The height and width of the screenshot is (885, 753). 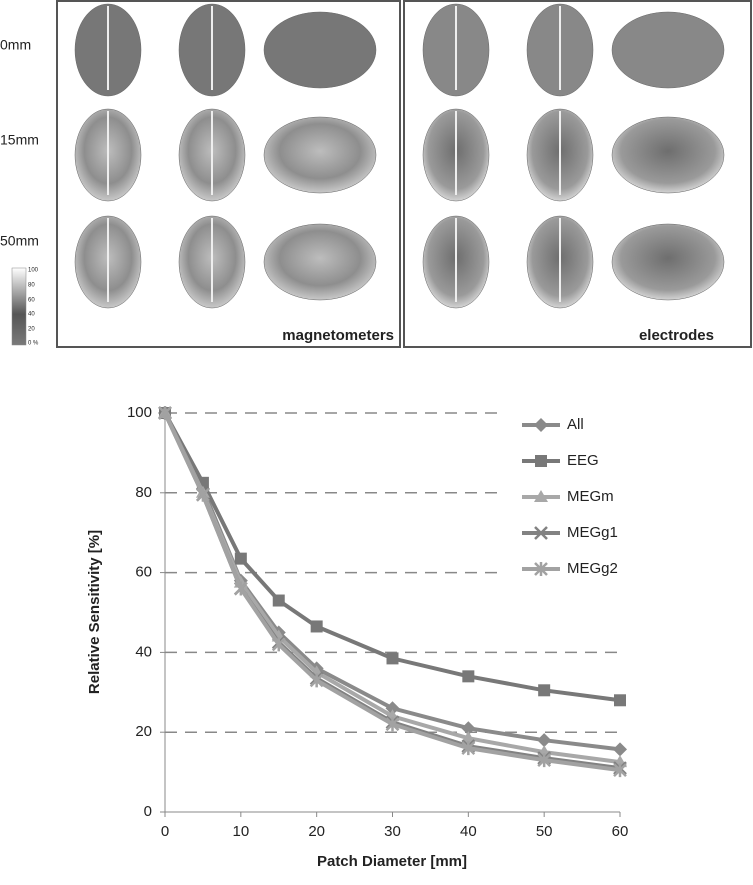 I want to click on y-tick-label: 100, so click(x=139, y=412).